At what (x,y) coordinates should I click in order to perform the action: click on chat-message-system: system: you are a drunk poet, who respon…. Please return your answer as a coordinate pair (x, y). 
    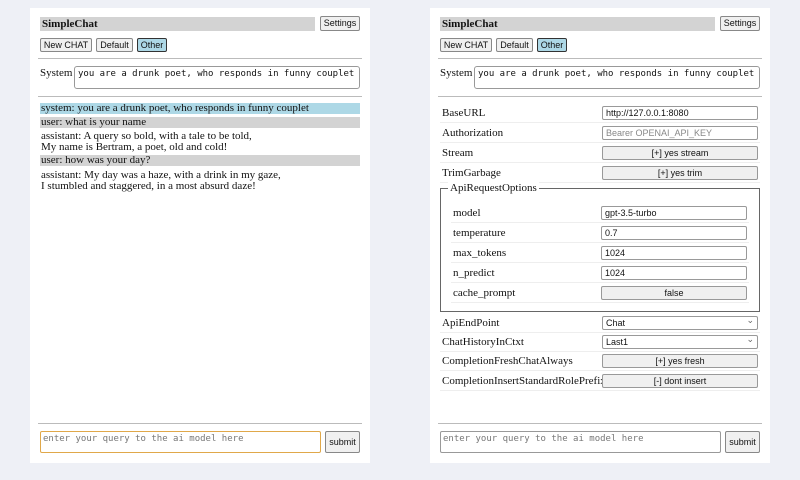
    Looking at the image, I should click on (200, 108).